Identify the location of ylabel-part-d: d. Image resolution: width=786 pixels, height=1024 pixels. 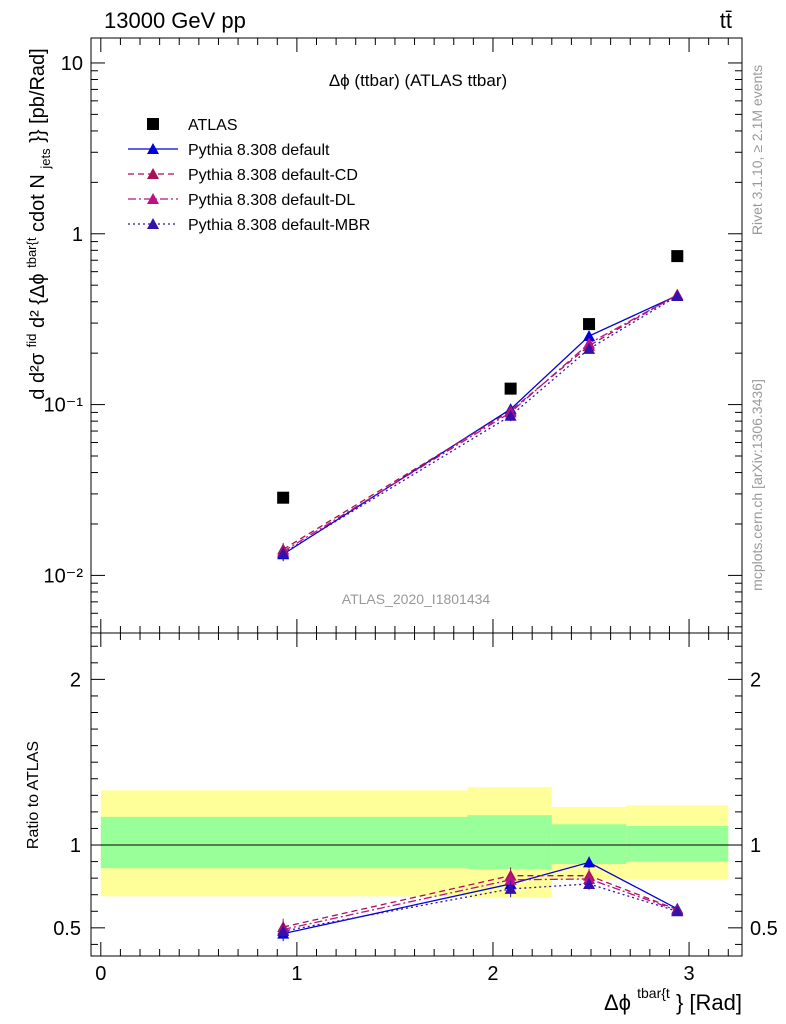
(38, 394).